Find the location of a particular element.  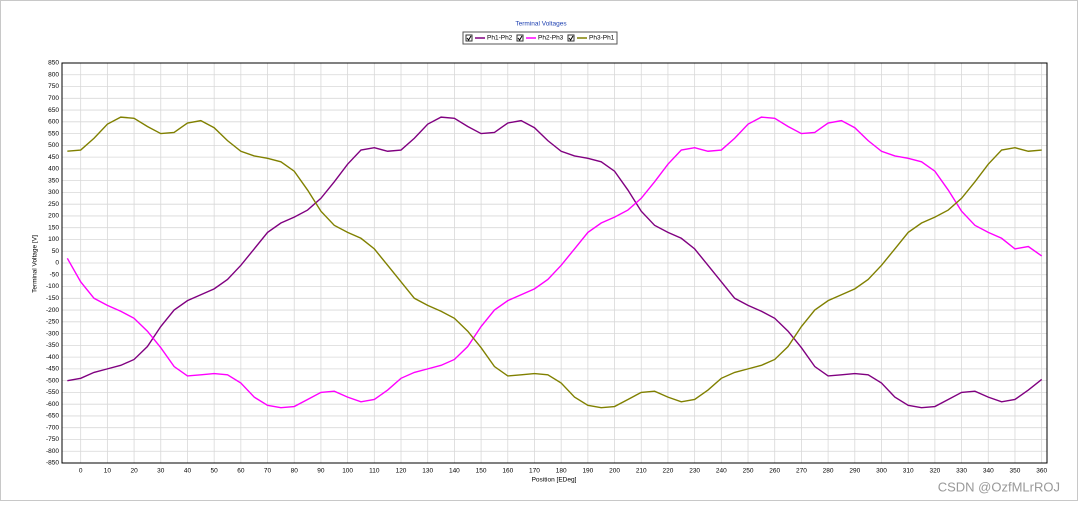

x-tick-label: 360 is located at coordinates (1041, 471).